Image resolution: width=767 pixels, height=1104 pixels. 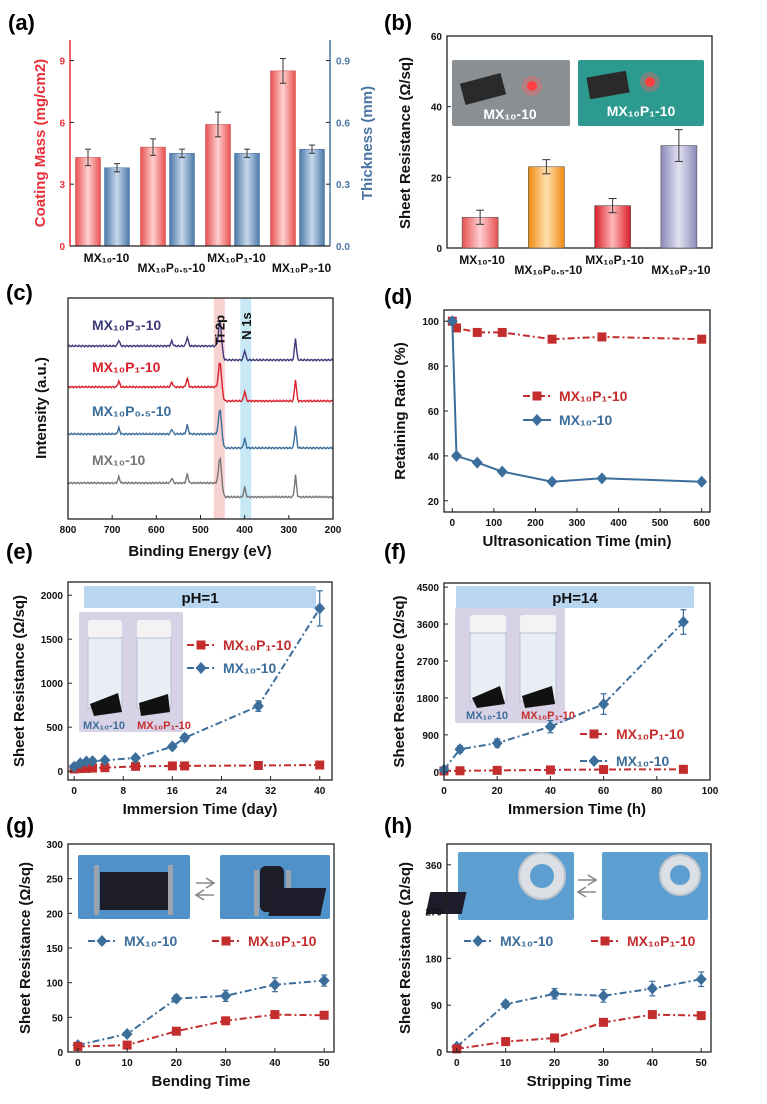 I want to click on y-tick-label: 180, so click(x=433, y=959).